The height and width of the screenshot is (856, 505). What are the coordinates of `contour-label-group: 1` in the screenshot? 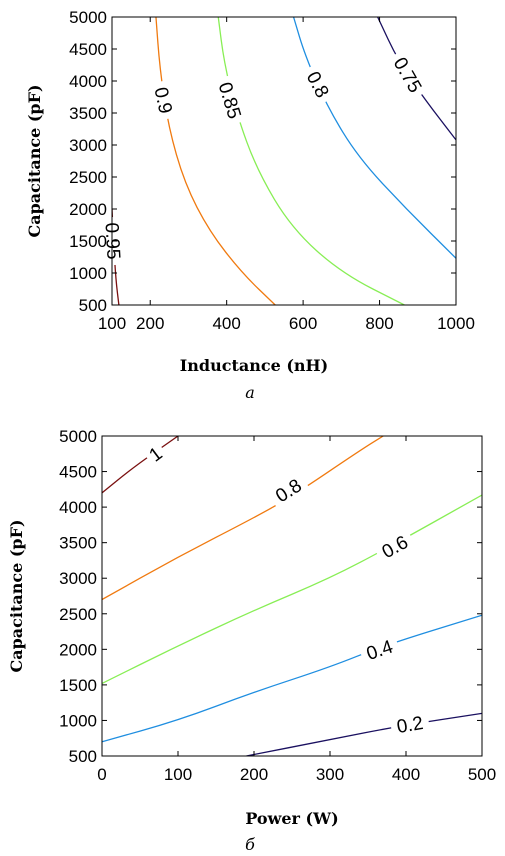 It's located at (154, 453).